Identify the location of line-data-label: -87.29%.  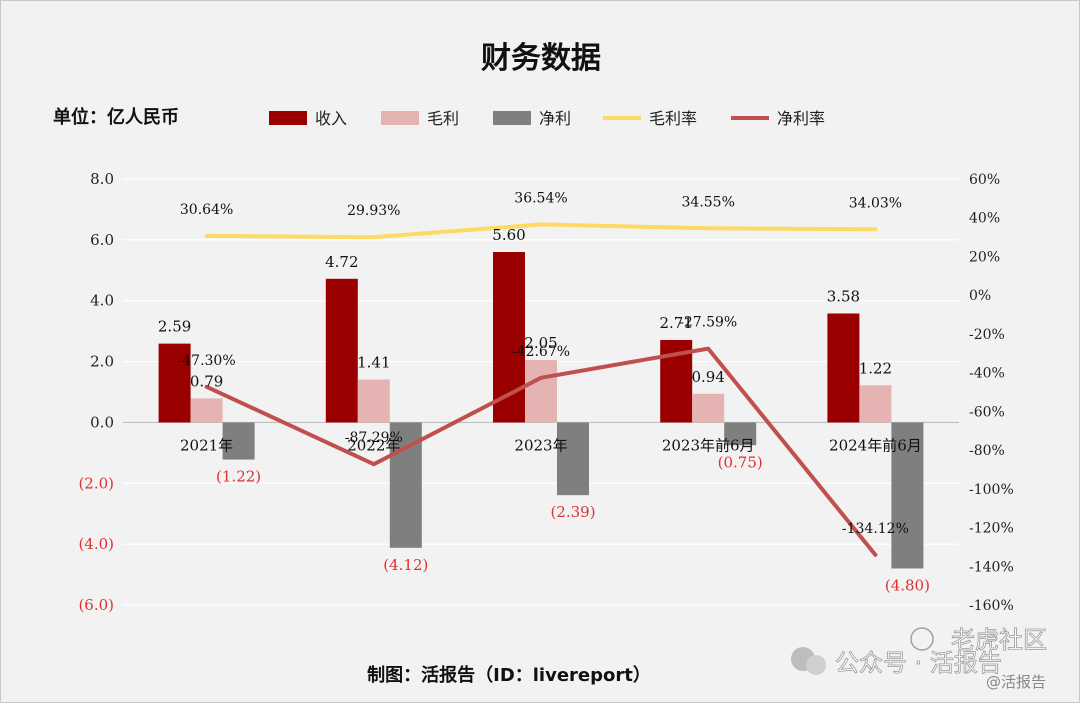
(374, 438).